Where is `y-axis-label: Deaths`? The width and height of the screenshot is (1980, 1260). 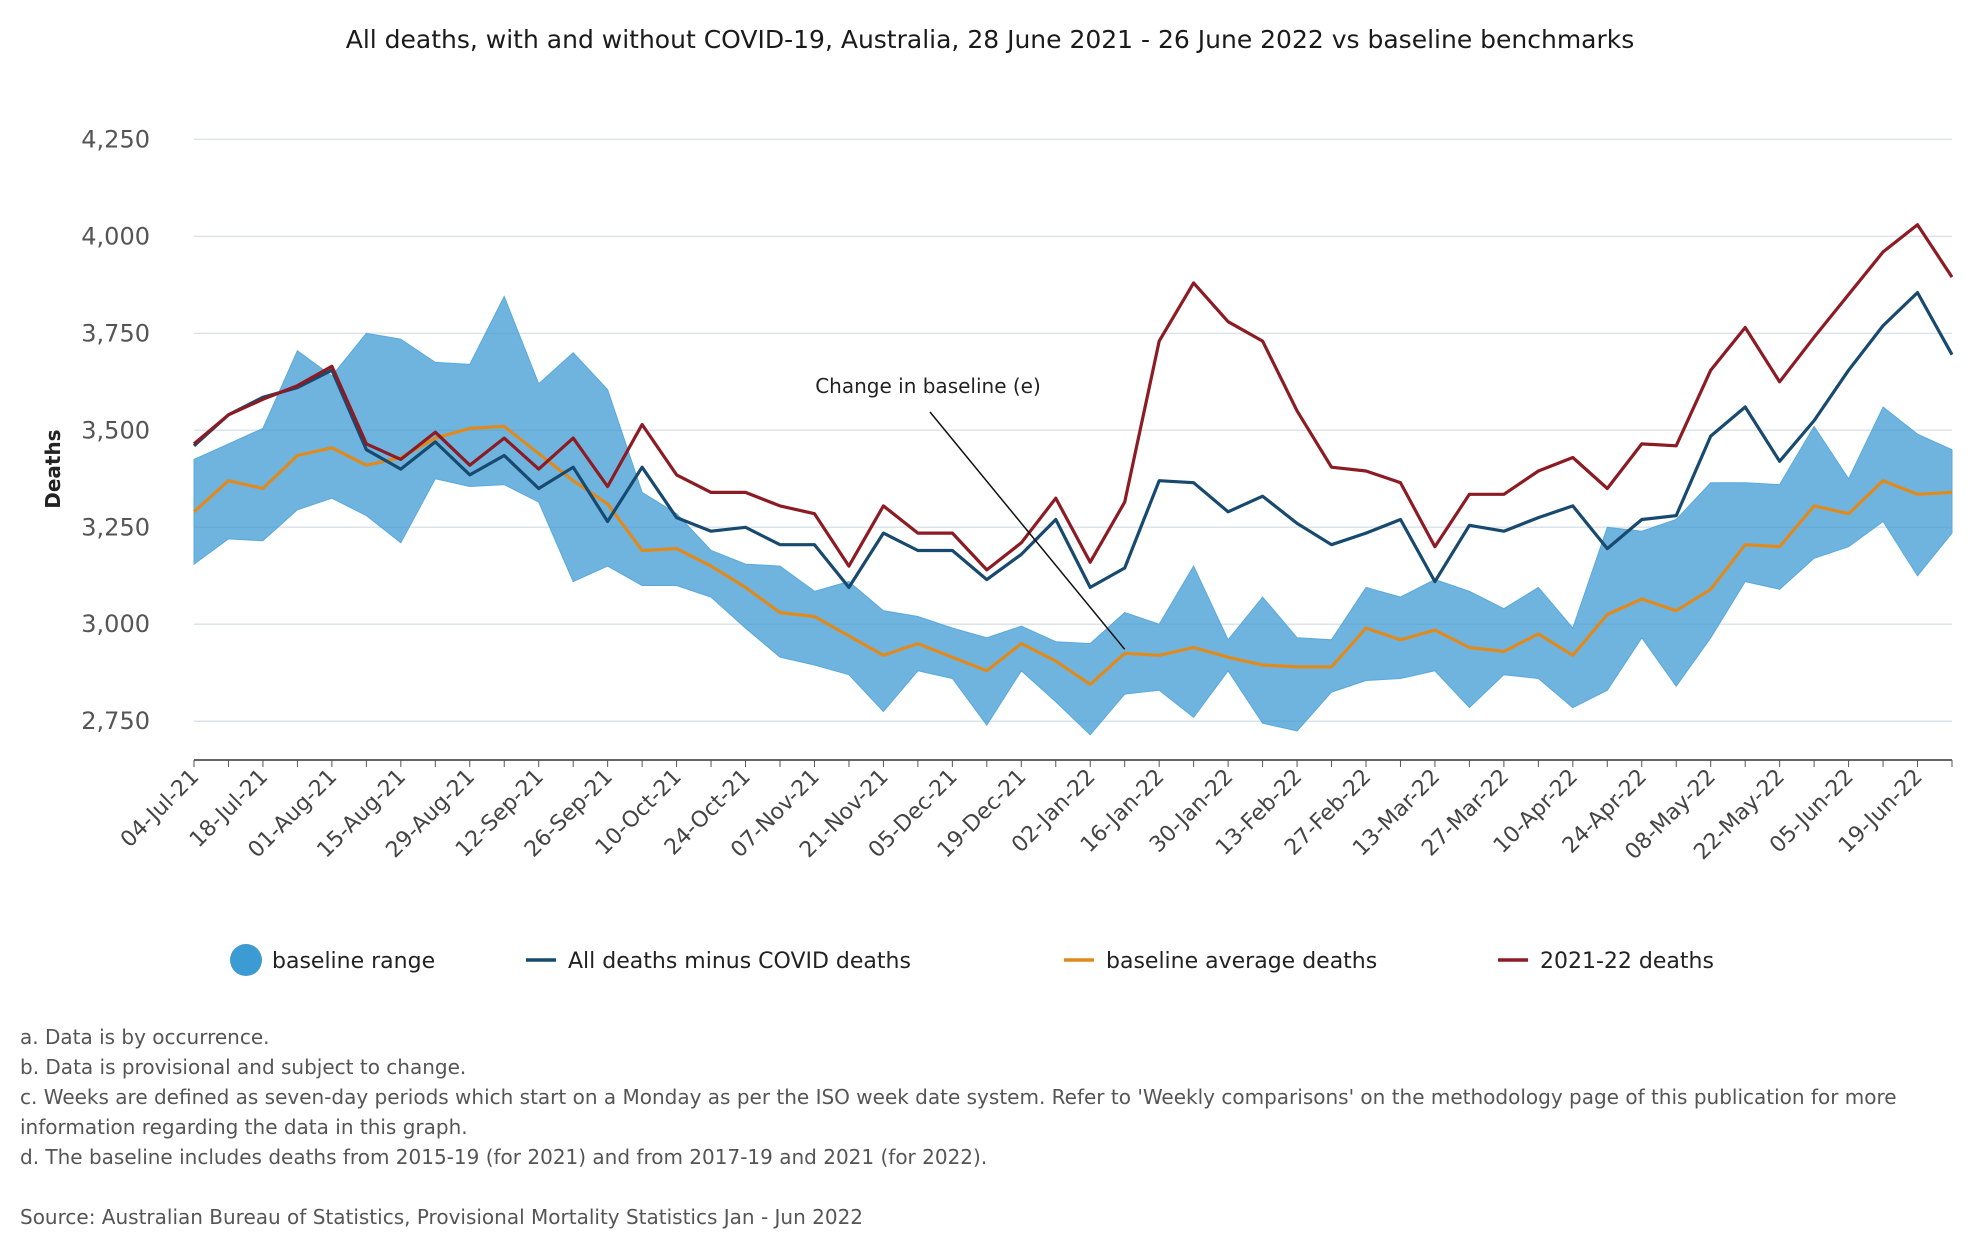
y-axis-label: Deaths is located at coordinates (53, 468).